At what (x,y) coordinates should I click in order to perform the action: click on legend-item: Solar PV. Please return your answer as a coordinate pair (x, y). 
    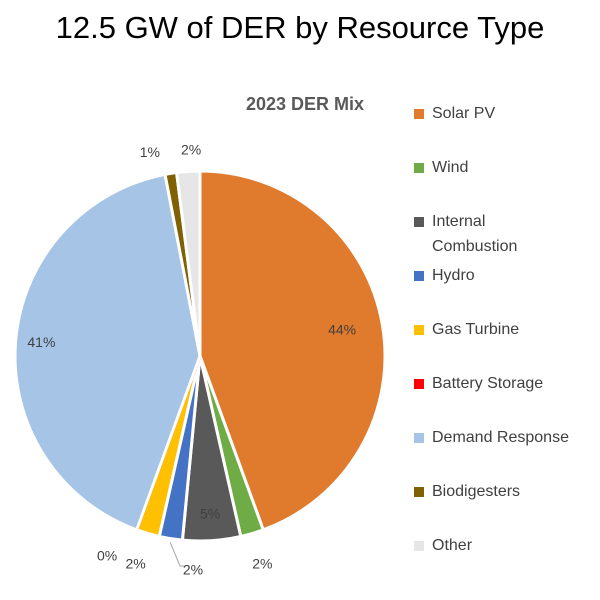
    Looking at the image, I should click on (506, 115).